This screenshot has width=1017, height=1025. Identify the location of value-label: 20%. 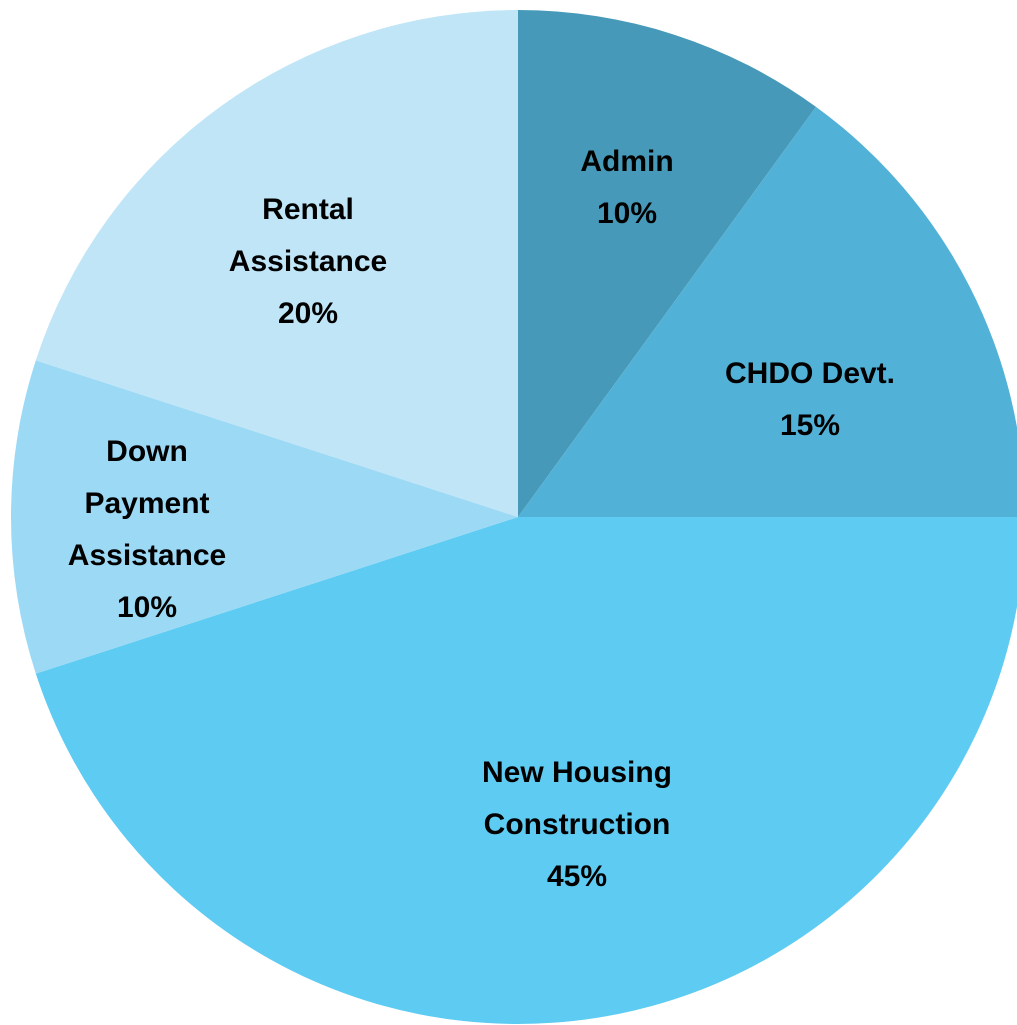
(308, 313).